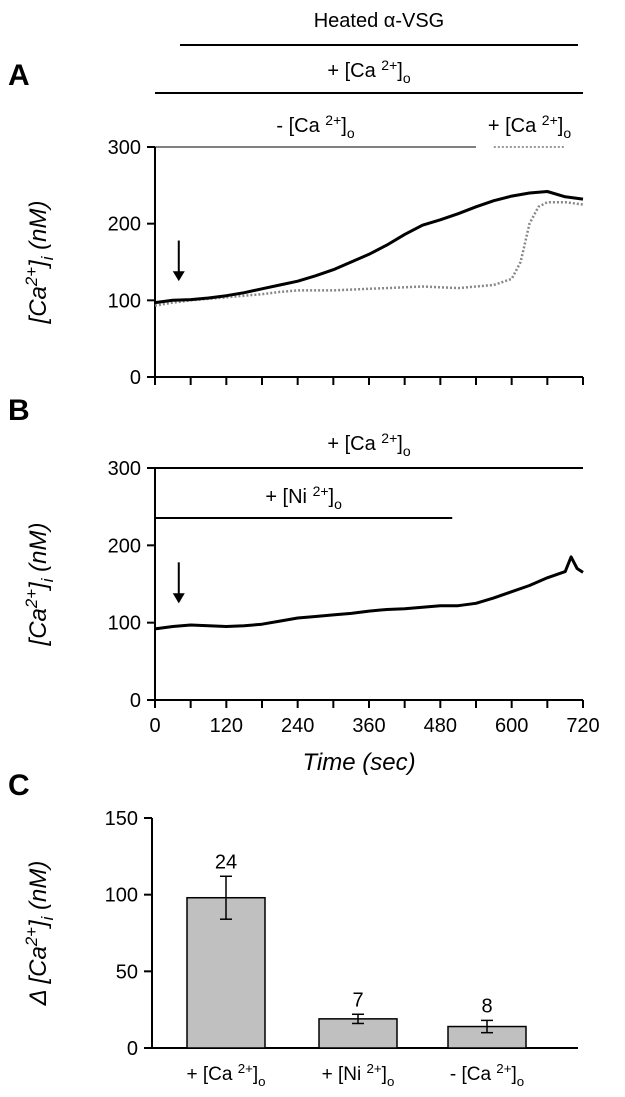 The height and width of the screenshot is (1097, 625). I want to click on category-label-2: - [Ca 2+]o, so click(487, 1075).